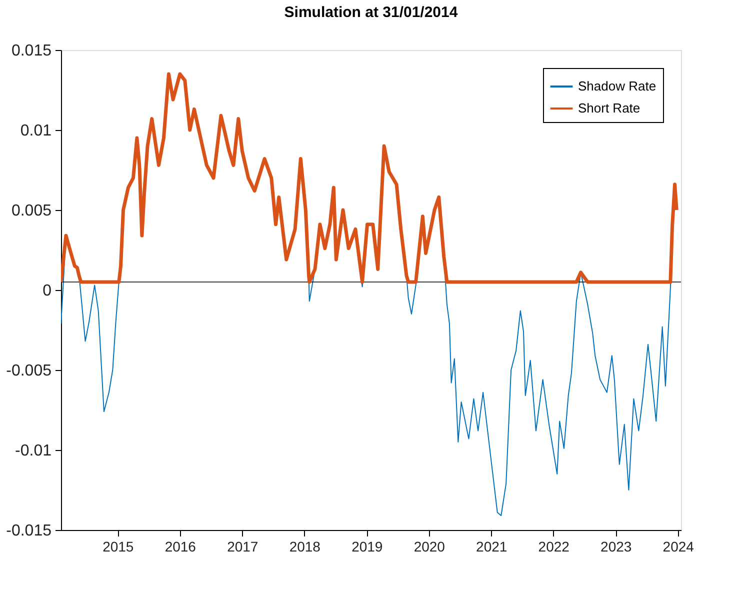  Describe the element at coordinates (371, 12) in the screenshot. I see `chart-title: Simulation at 31/01/2014` at that location.